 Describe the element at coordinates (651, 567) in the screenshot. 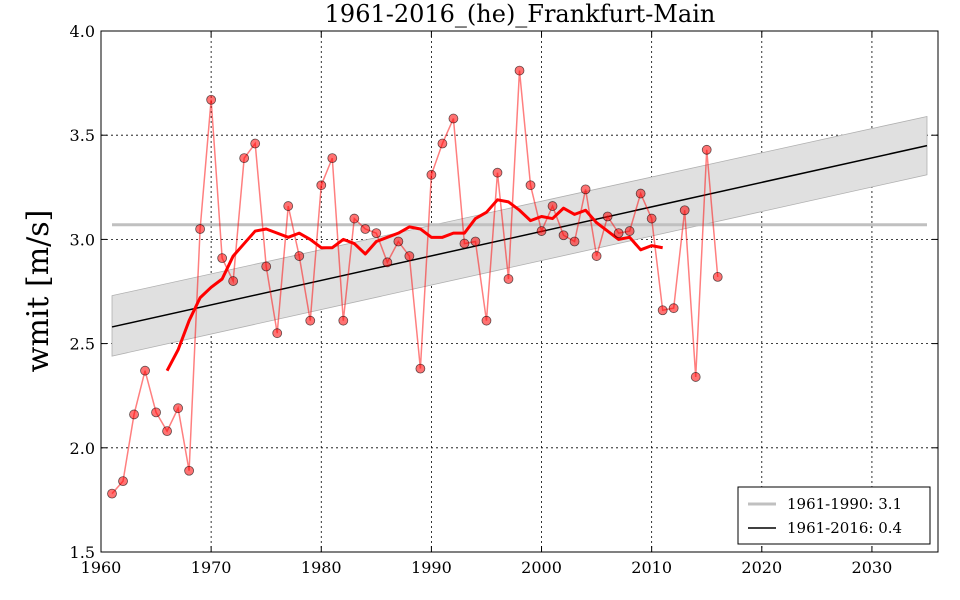

I see `x-tick-label: 2010` at that location.